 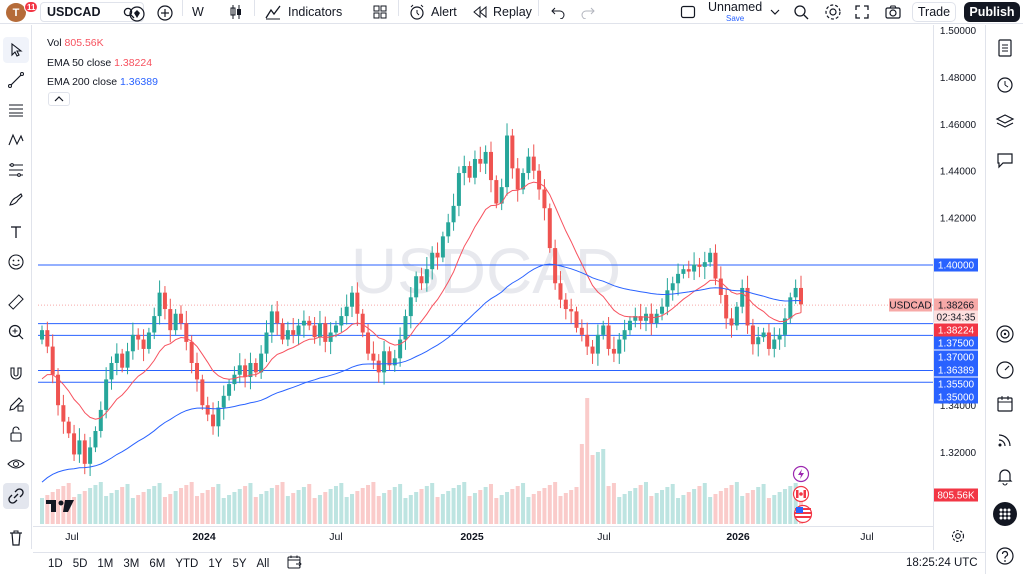 What do you see at coordinates (502, 12) in the screenshot?
I see `replay-button: Replay` at bounding box center [502, 12].